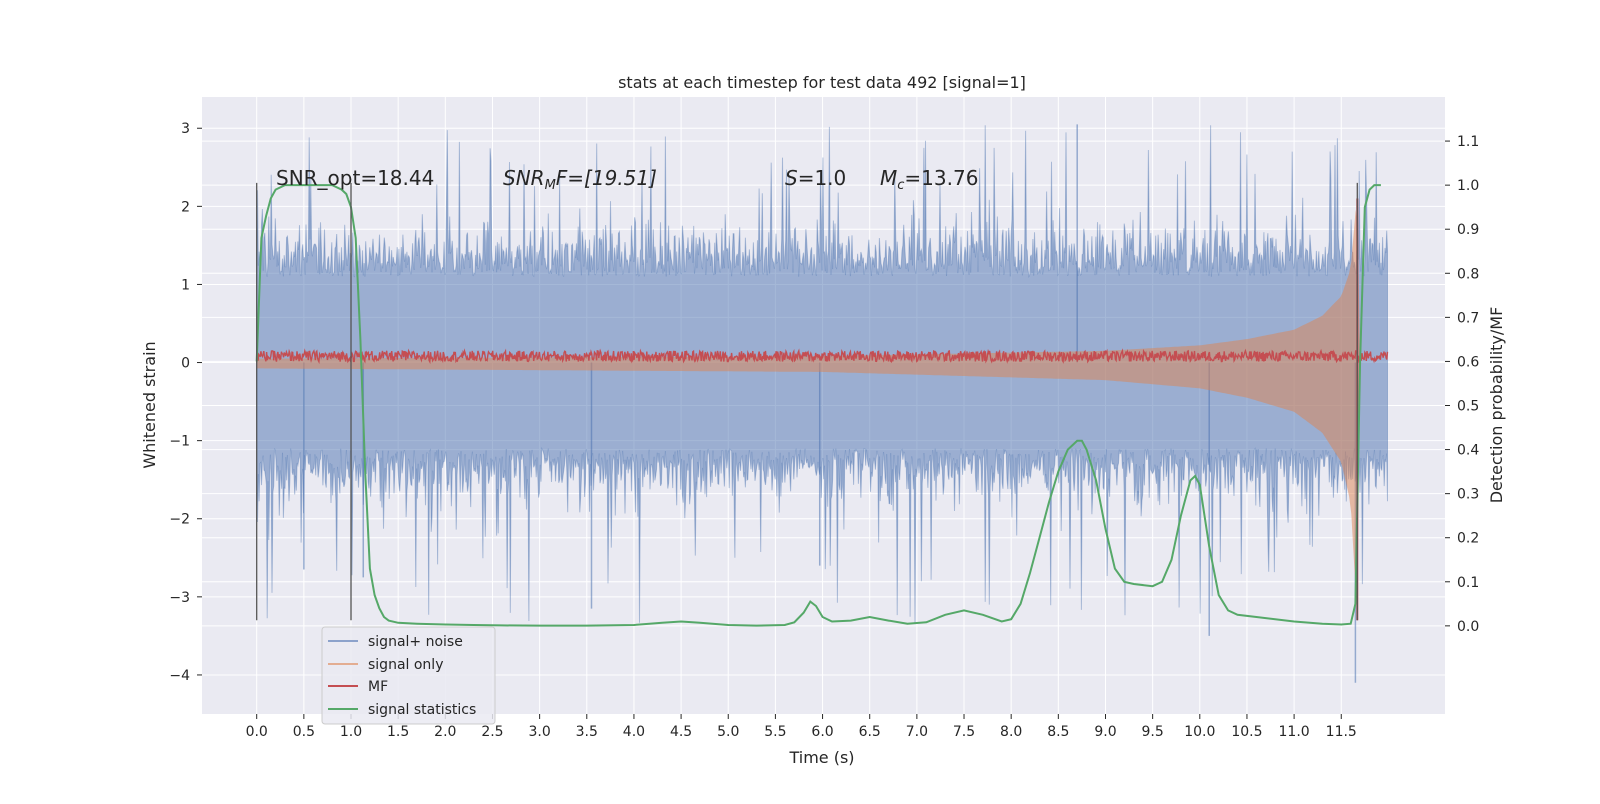  I want to click on y-left-tick-label: −3, so click(179, 598).